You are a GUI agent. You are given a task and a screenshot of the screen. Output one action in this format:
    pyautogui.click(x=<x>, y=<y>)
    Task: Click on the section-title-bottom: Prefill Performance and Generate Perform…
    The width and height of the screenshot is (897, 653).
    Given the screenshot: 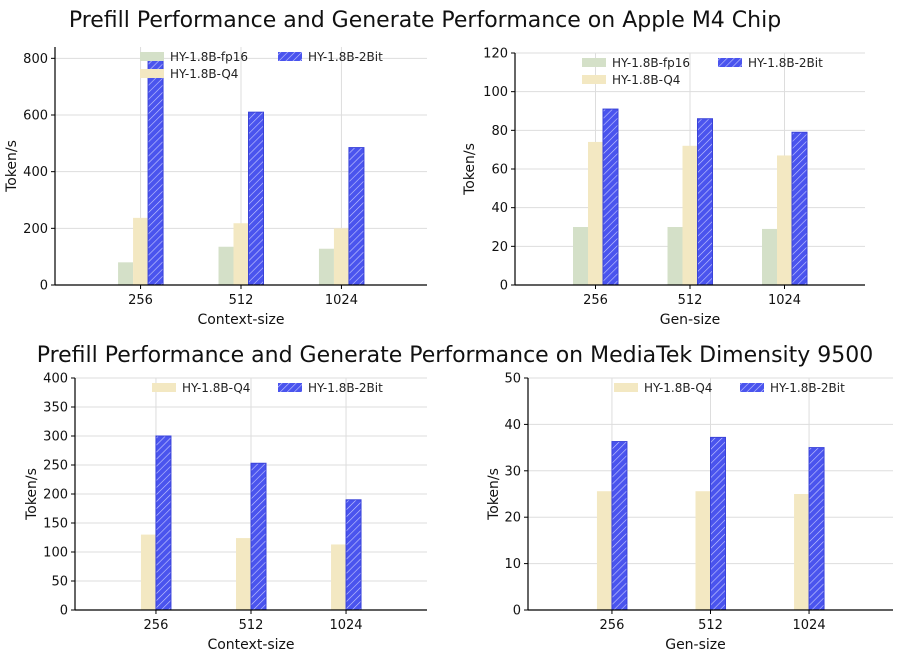 What is the action you would take?
    pyautogui.click(x=455, y=355)
    